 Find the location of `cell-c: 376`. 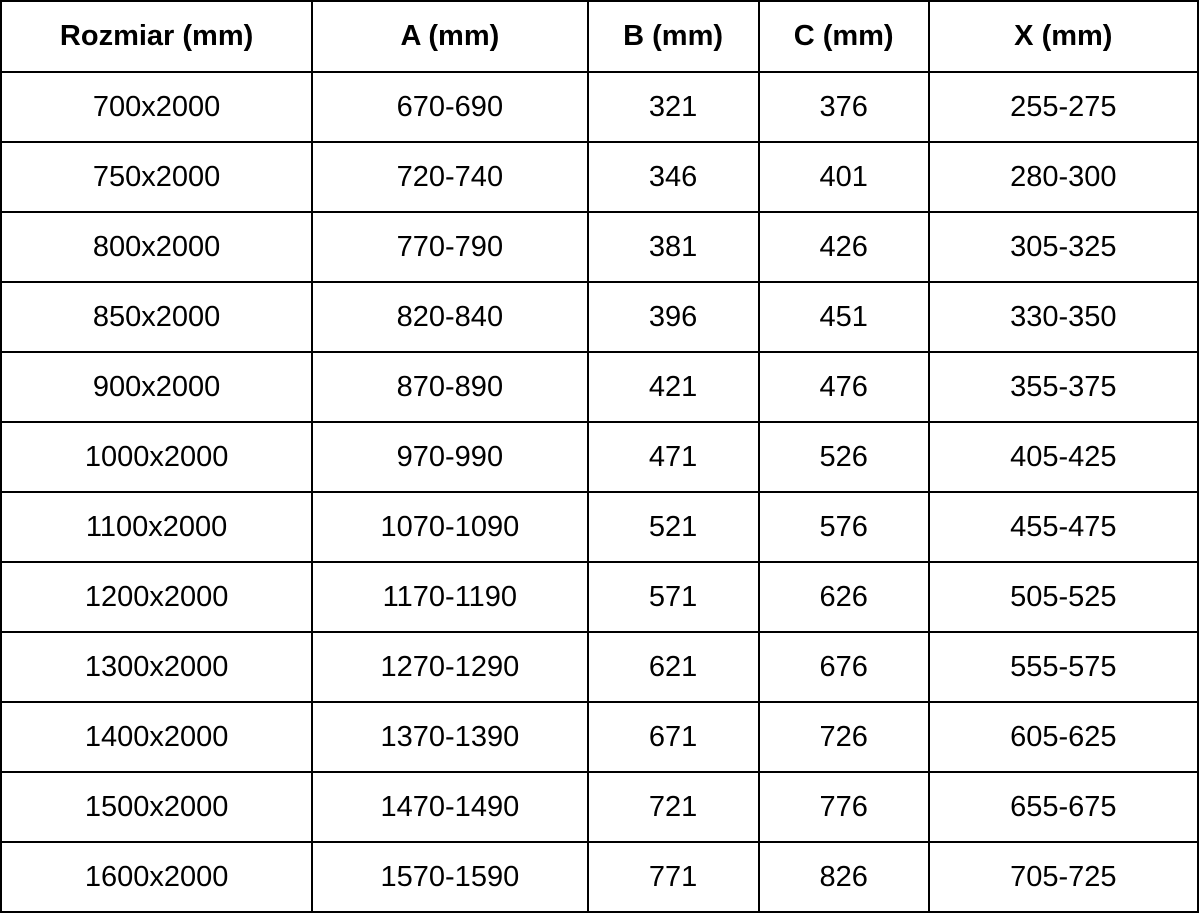

cell-c: 376 is located at coordinates (843, 107).